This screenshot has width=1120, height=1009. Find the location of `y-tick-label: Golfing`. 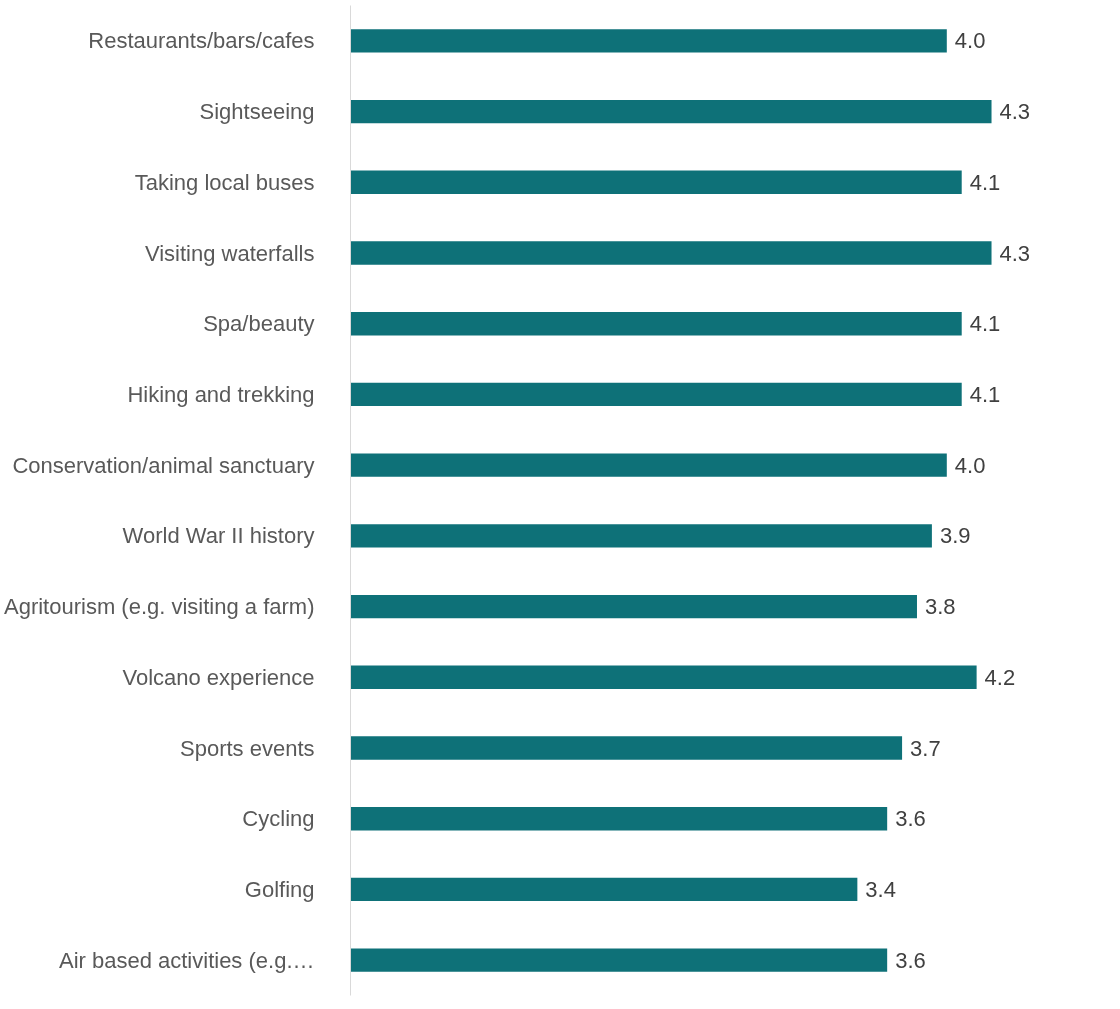

y-tick-label: Golfing is located at coordinates (279, 889).